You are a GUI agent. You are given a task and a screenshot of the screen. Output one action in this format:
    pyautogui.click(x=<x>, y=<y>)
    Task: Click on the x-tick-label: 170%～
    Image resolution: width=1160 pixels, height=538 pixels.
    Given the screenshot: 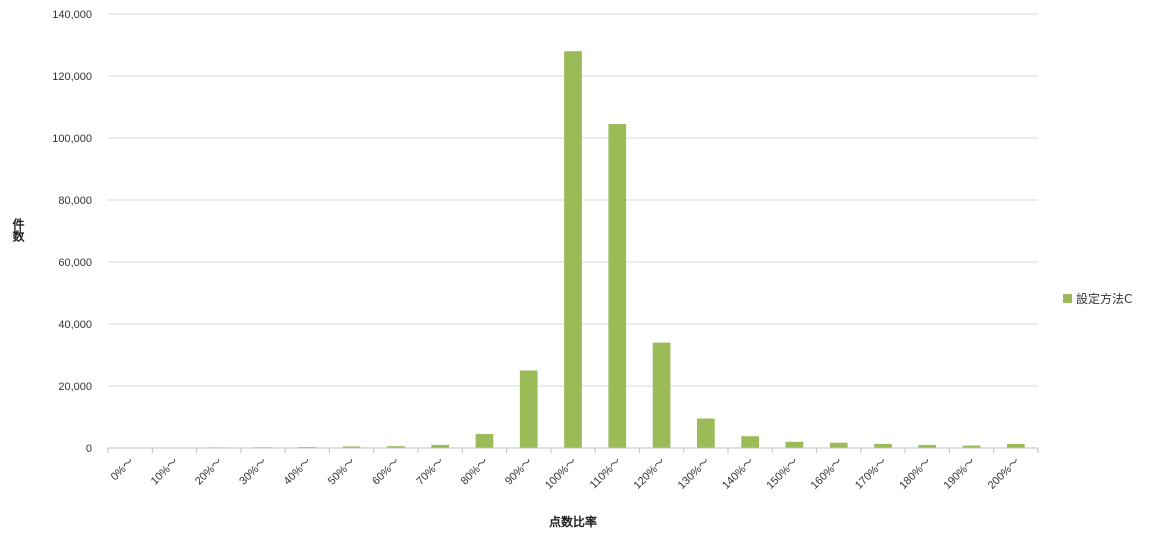 What is the action you would take?
    pyautogui.click(x=871, y=474)
    